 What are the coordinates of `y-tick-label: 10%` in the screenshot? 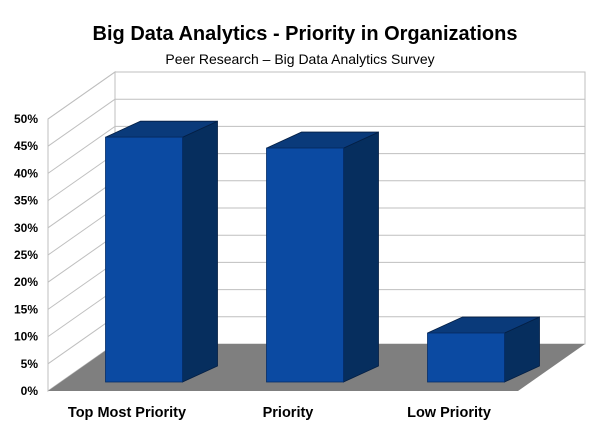 It's located at (26, 337).